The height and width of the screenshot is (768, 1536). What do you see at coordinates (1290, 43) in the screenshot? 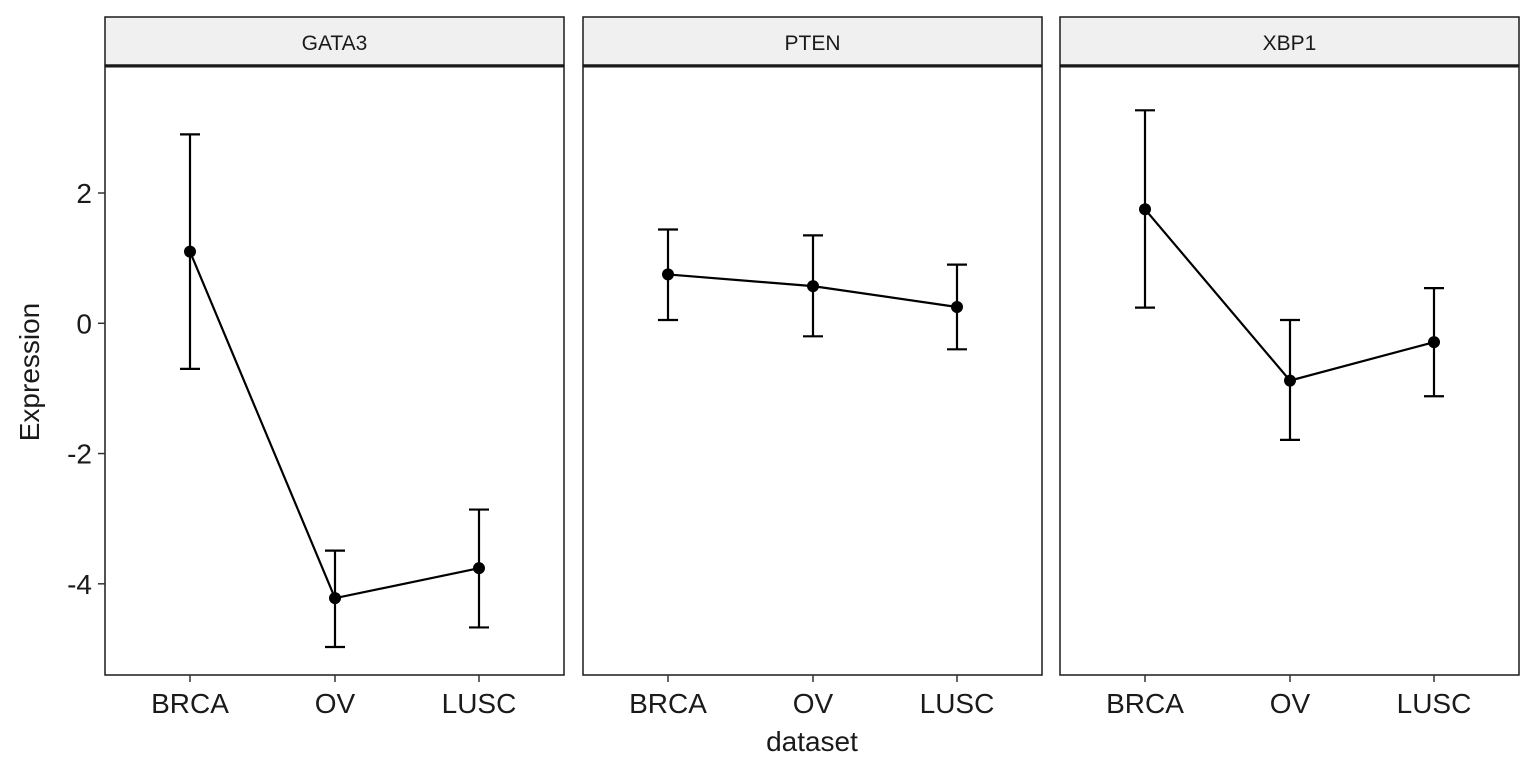
I see `strip-label: XBP1` at bounding box center [1290, 43].